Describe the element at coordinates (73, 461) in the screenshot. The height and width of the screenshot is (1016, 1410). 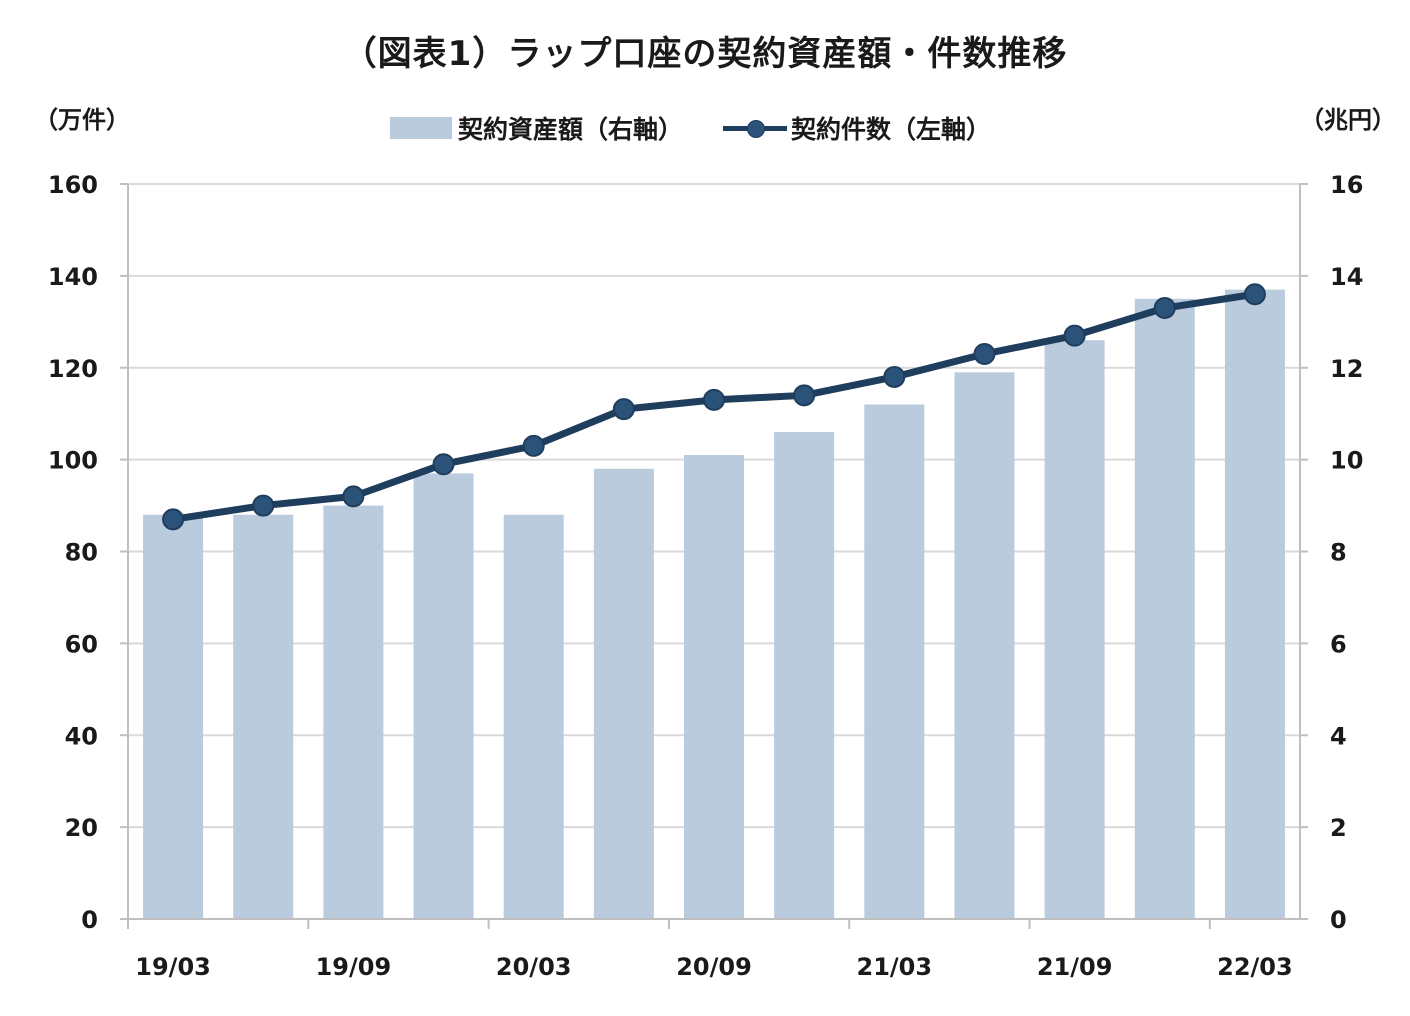
I see `left-y-tick-label: 100` at that location.